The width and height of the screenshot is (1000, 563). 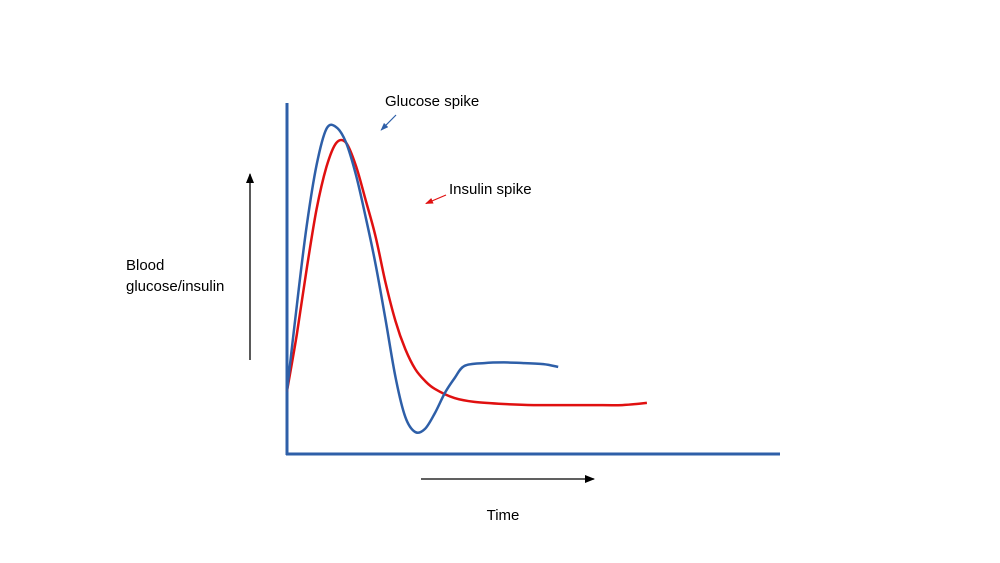 What do you see at coordinates (388, 122) in the screenshot?
I see `annotation-arrow-glucose` at bounding box center [388, 122].